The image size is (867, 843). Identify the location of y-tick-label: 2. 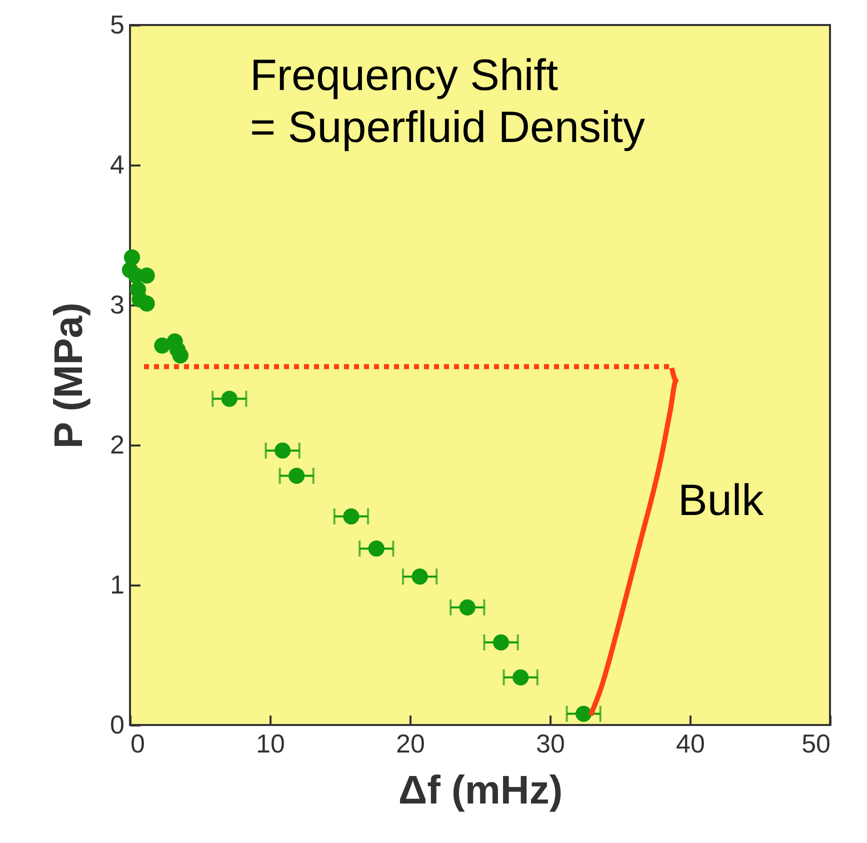
(117, 445).